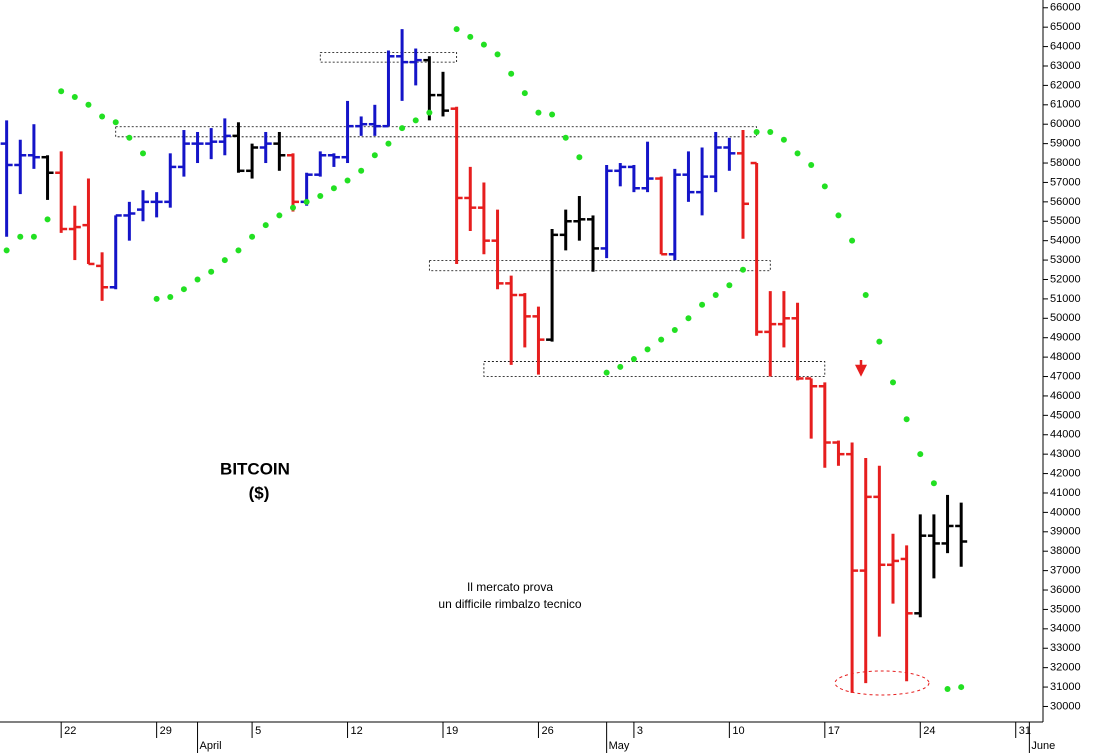 The height and width of the screenshot is (753, 1096). What do you see at coordinates (1065, 241) in the screenshot?
I see `y-tick-label: 54000` at bounding box center [1065, 241].